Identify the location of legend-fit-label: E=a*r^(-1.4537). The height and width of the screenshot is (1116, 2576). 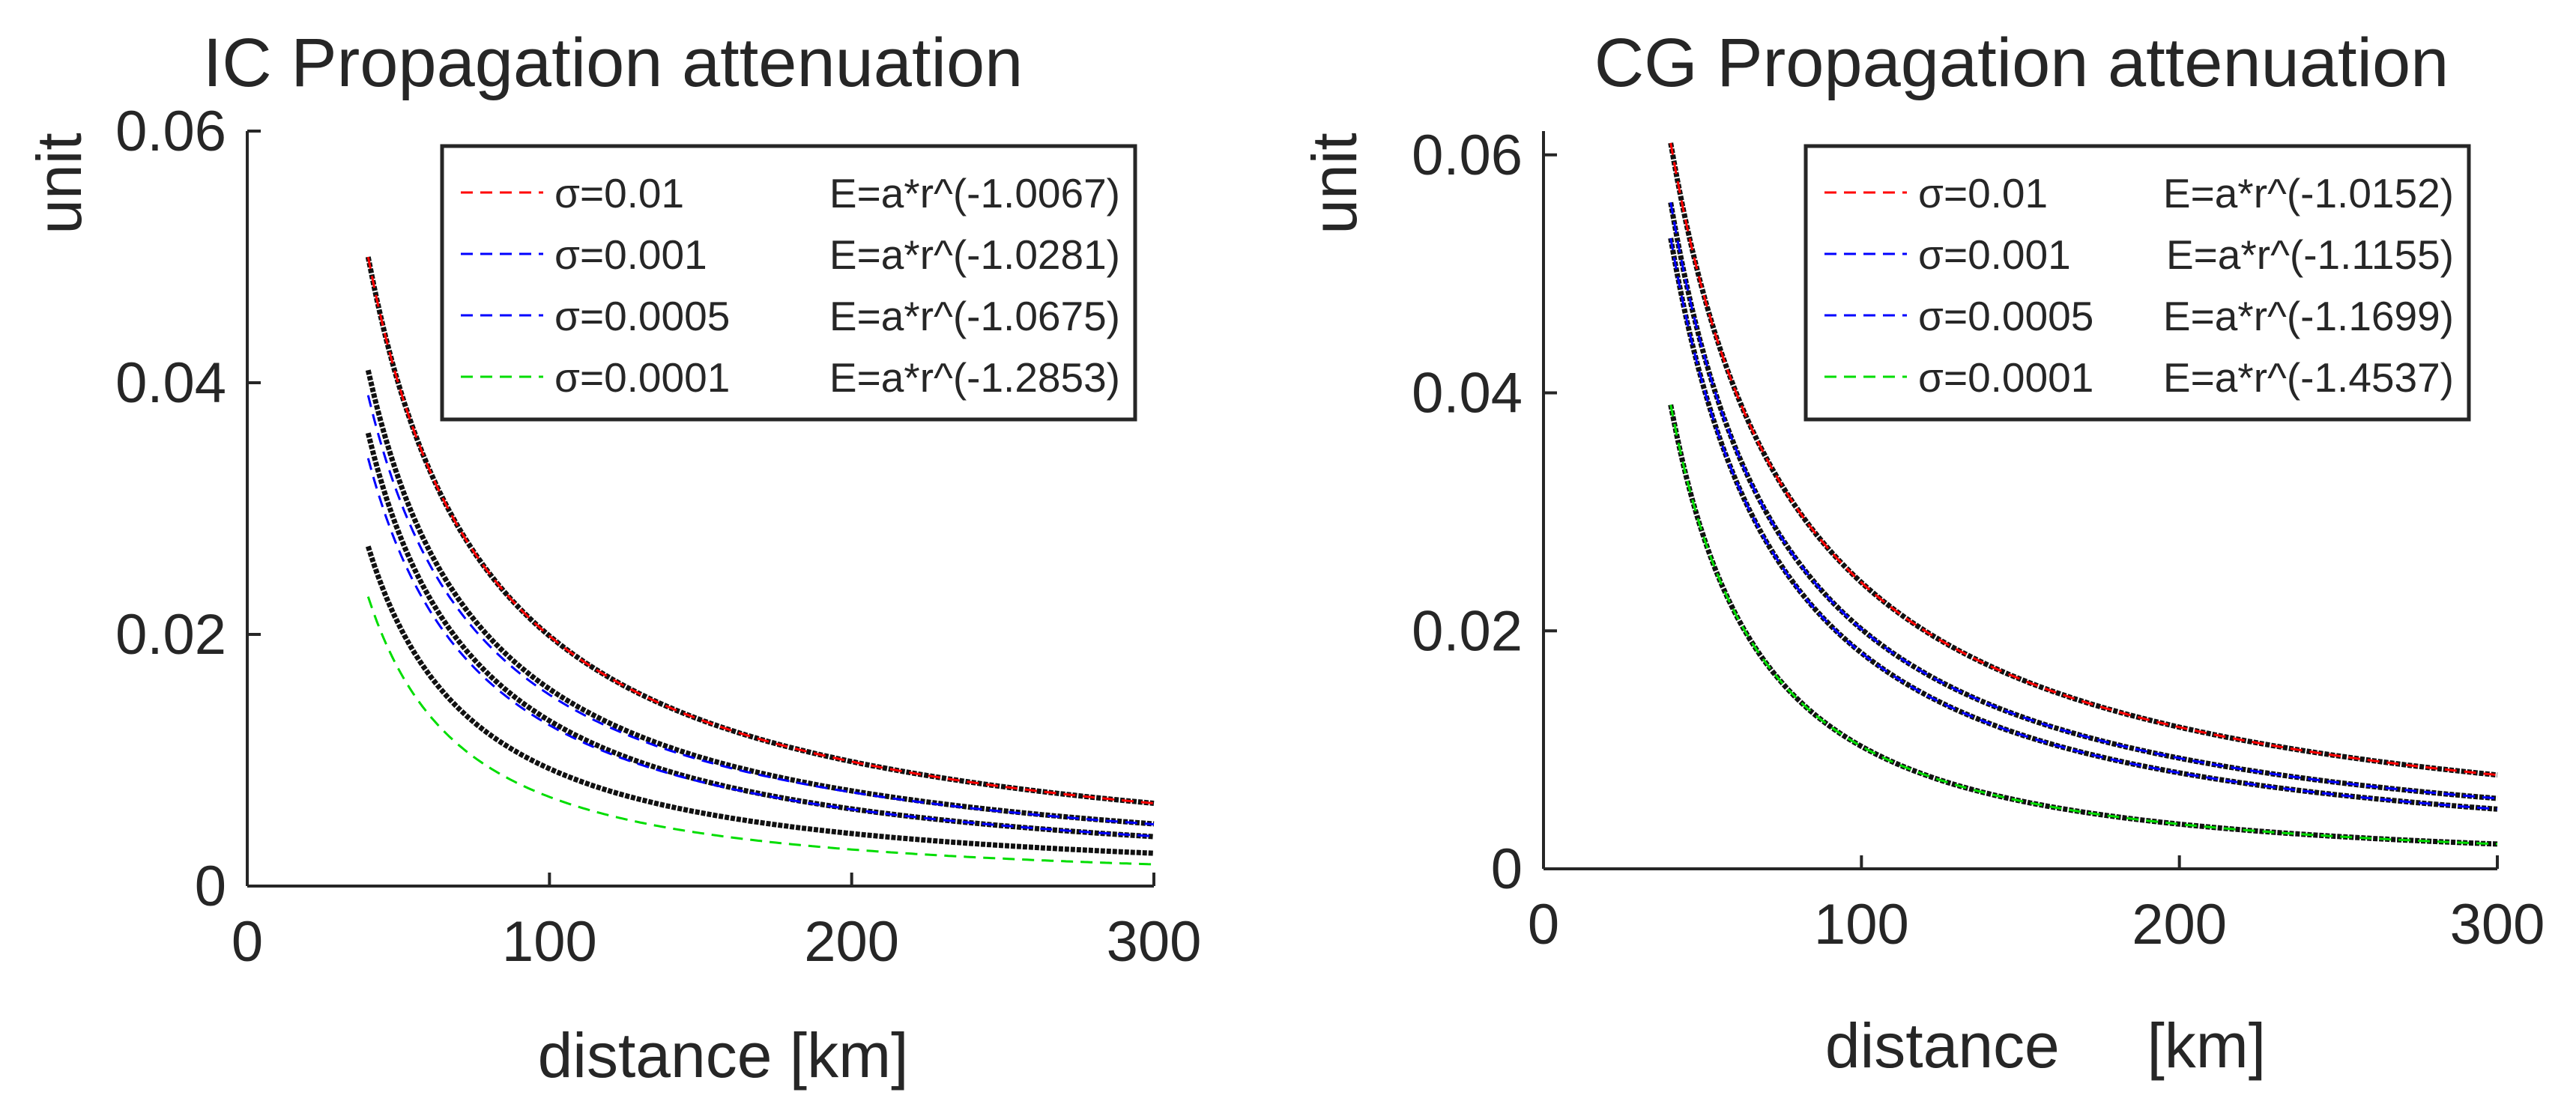
(2308, 377).